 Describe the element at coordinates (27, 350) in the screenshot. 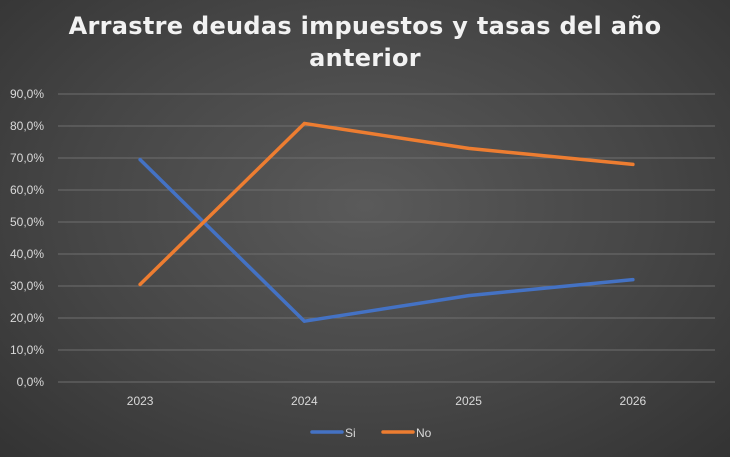

I see `y-tick-label: 10,0%` at that location.